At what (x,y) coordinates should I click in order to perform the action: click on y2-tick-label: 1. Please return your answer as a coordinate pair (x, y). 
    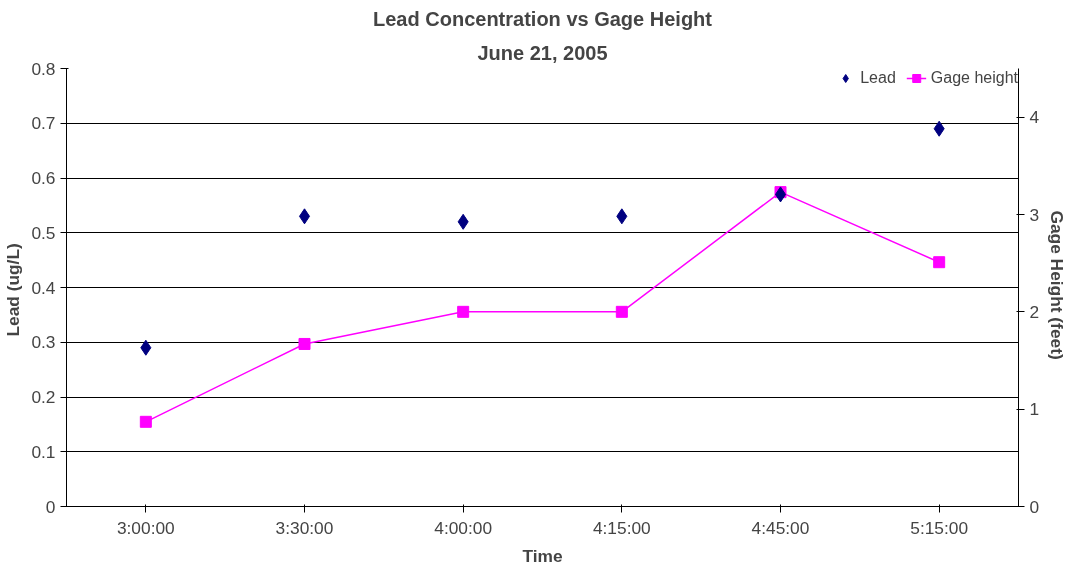
    Looking at the image, I should click on (1034, 409).